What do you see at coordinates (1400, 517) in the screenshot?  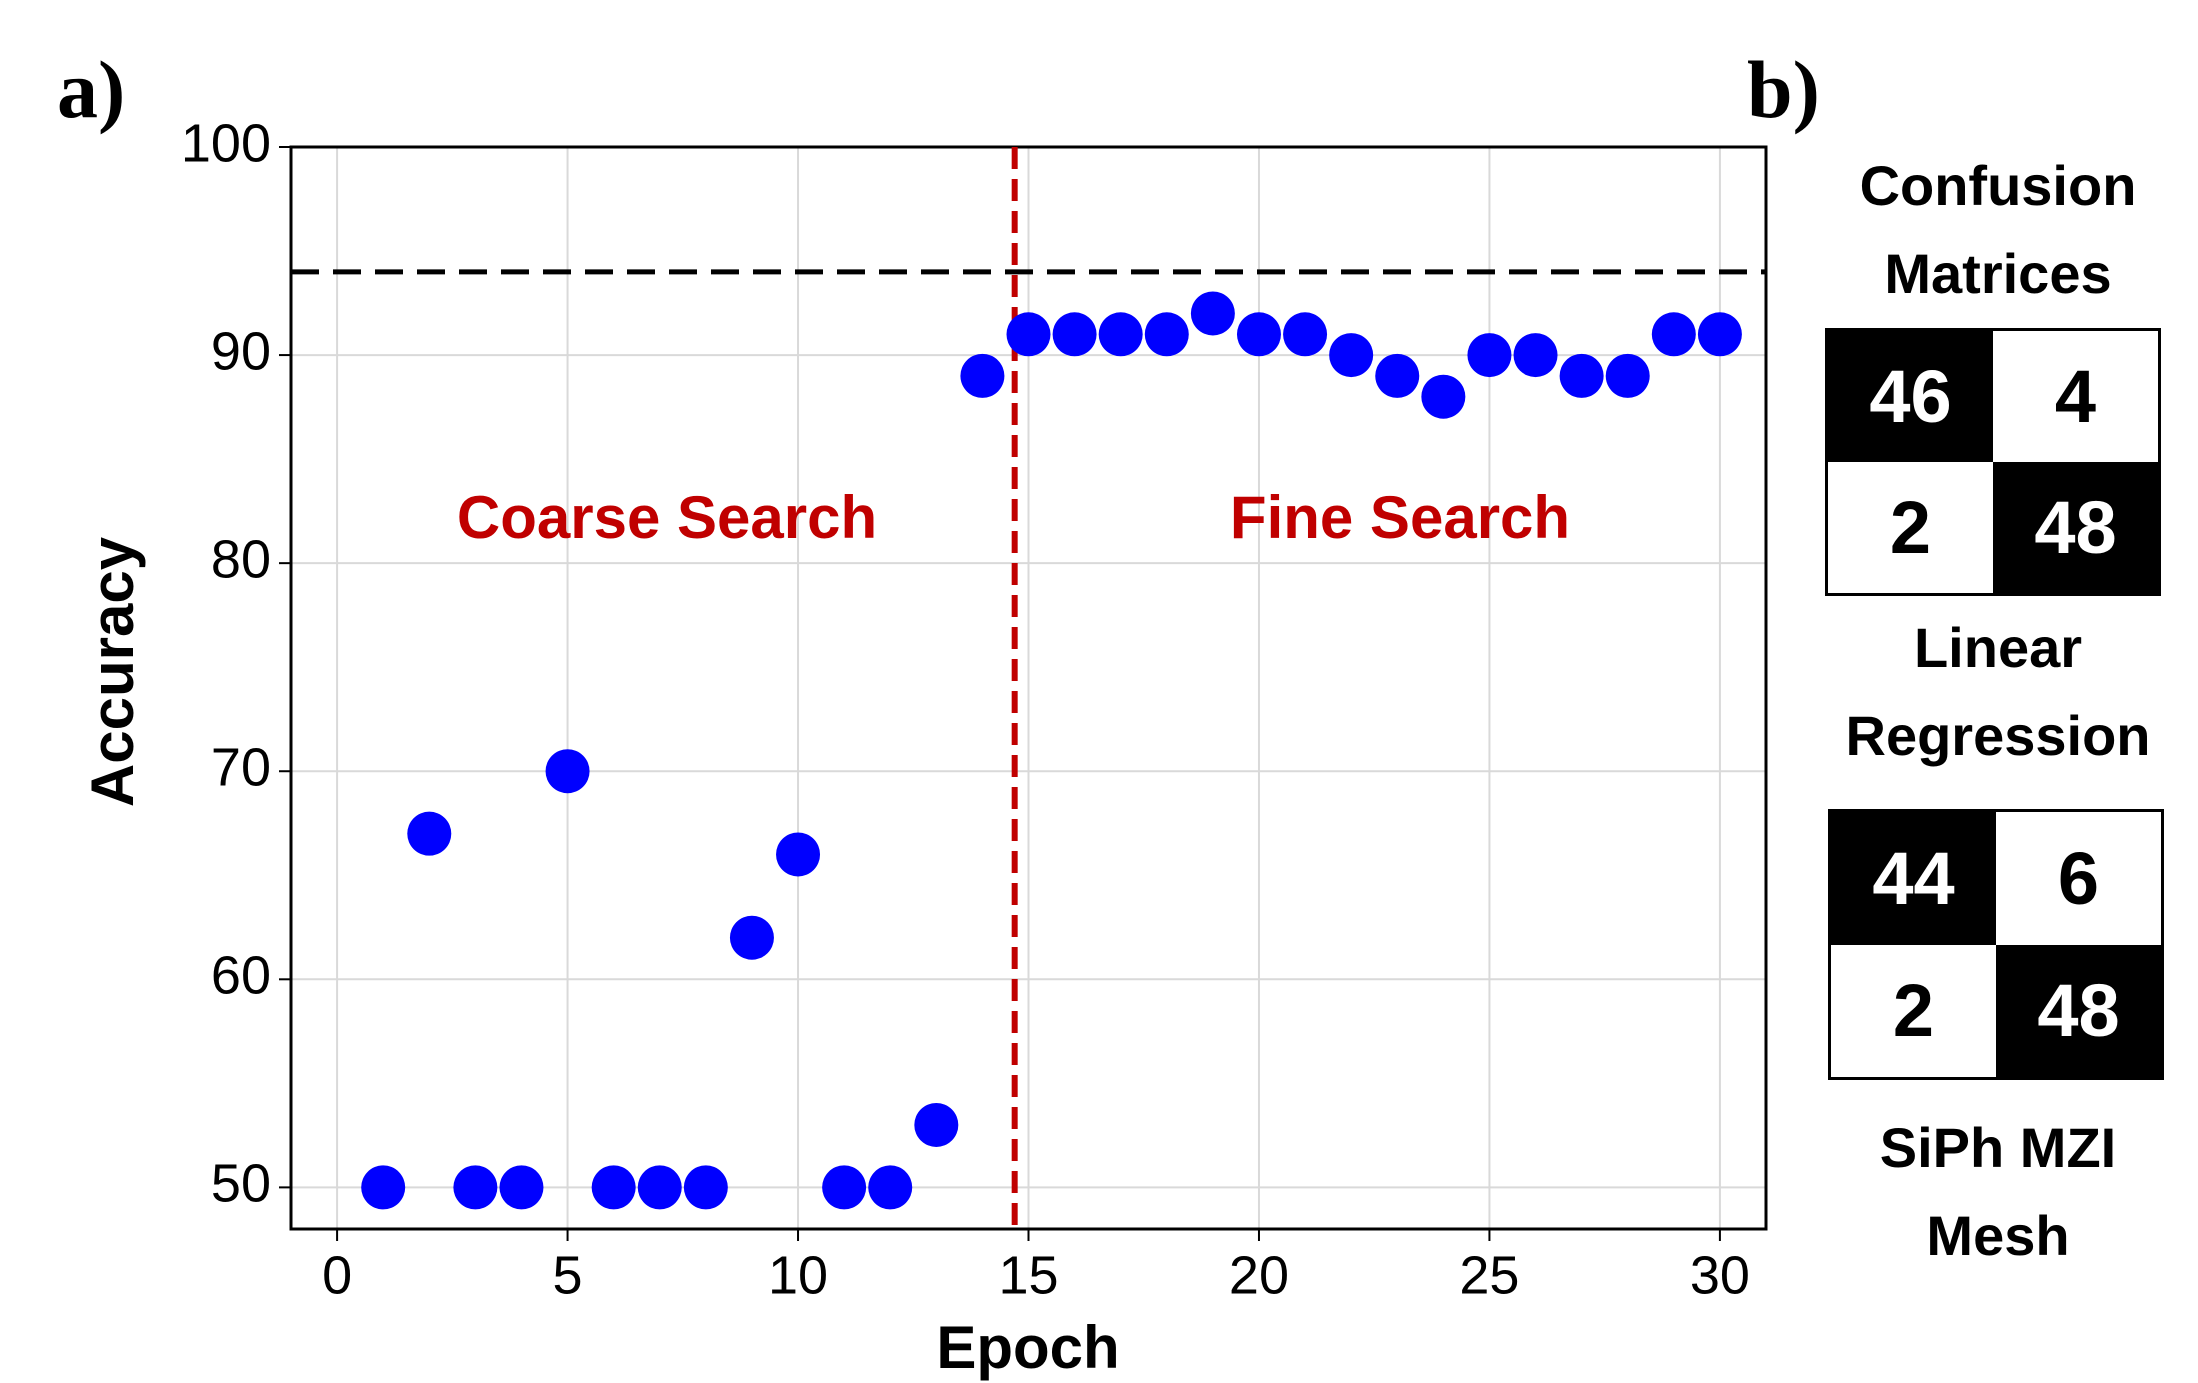 I see `annotation: Fine Search` at bounding box center [1400, 517].